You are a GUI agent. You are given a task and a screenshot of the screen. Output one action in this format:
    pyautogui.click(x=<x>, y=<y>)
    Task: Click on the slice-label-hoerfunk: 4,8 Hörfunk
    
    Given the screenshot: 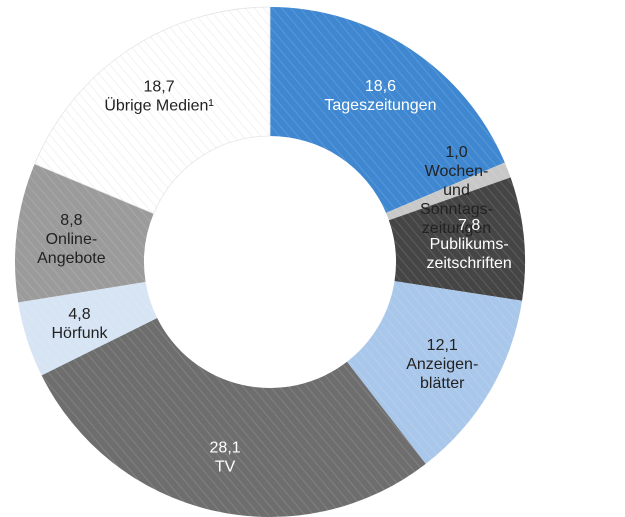 What is the action you would take?
    pyautogui.click(x=80, y=324)
    